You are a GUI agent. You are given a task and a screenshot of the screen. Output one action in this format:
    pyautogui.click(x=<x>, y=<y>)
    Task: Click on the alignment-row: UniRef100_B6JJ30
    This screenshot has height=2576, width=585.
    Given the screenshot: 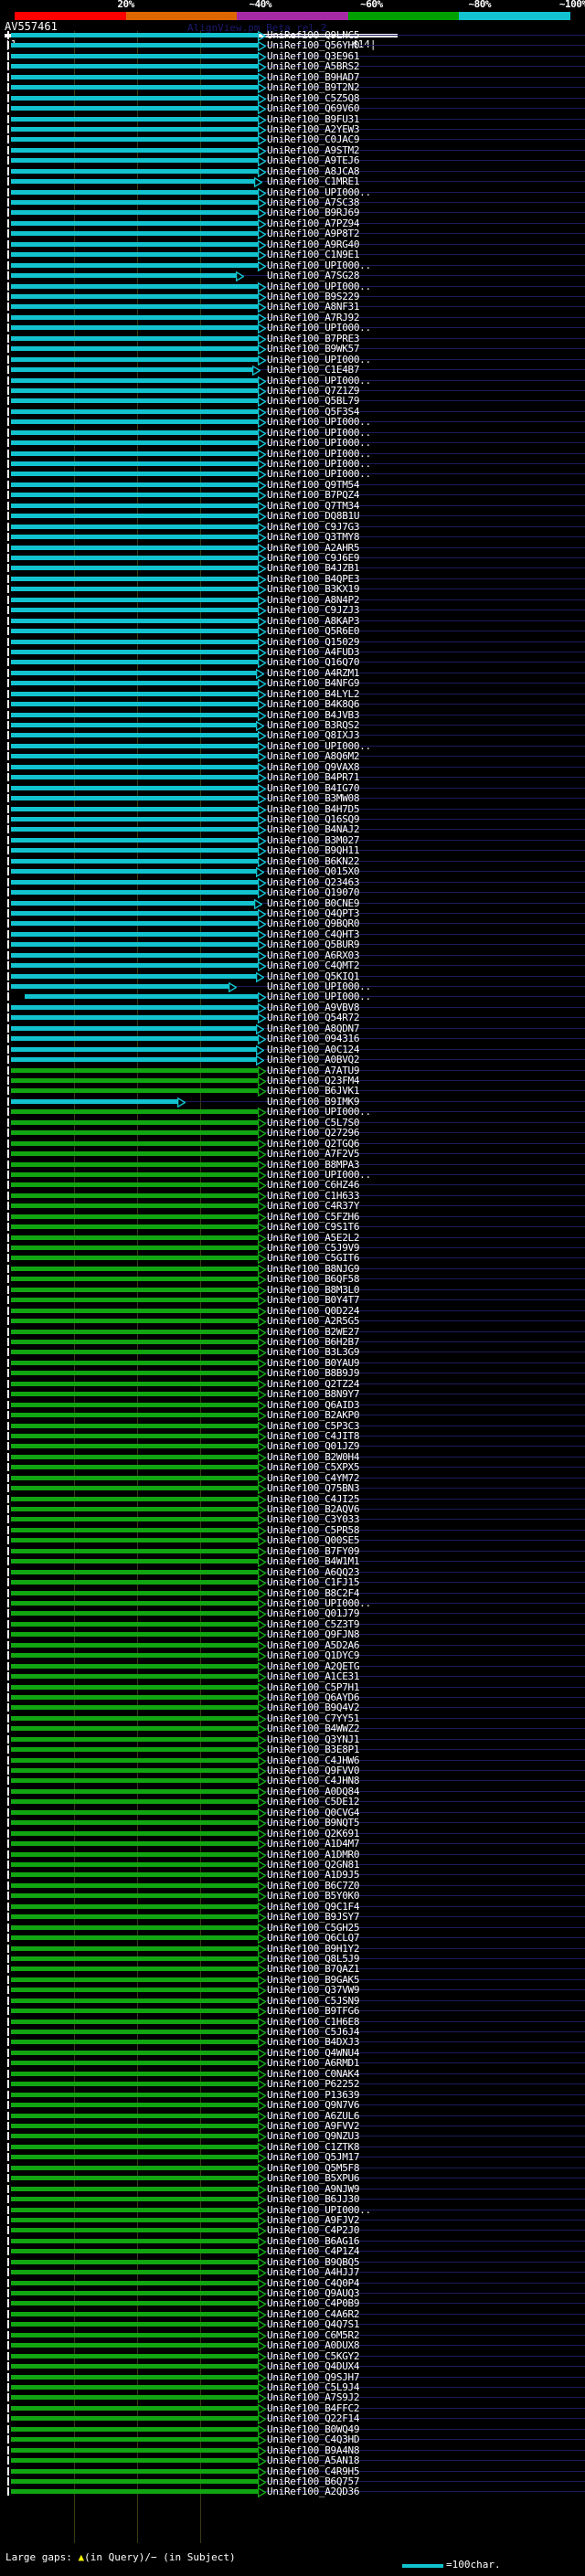 What is the action you would take?
    pyautogui.click(x=293, y=2200)
    